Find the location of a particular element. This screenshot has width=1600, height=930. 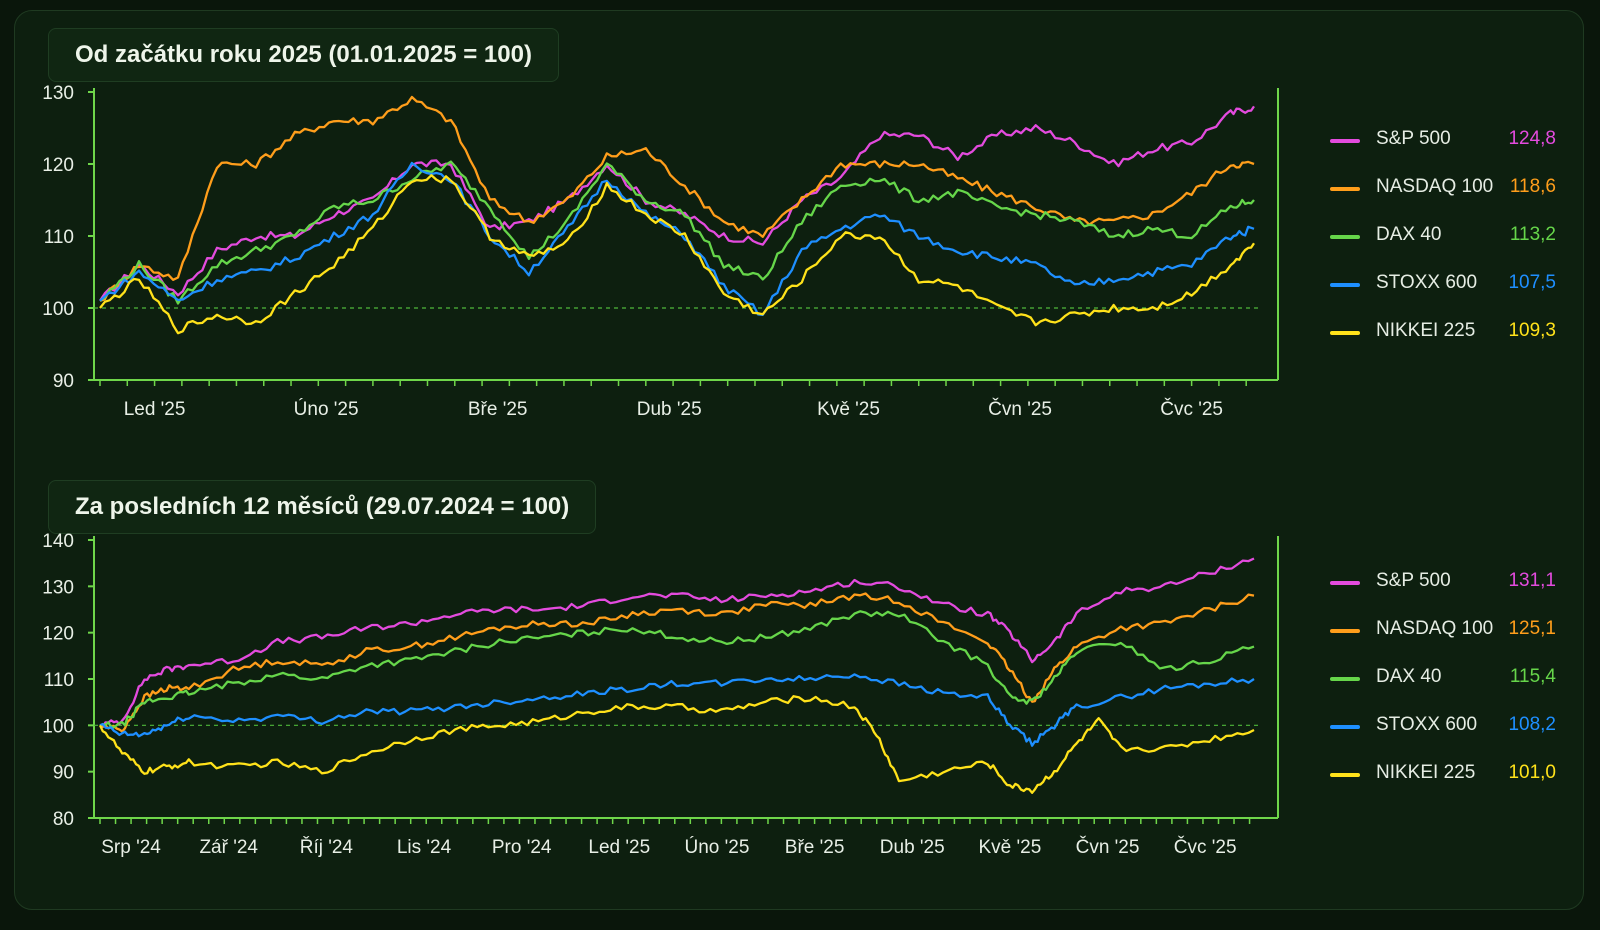

y-tick-label: 140 is located at coordinates (58, 541).